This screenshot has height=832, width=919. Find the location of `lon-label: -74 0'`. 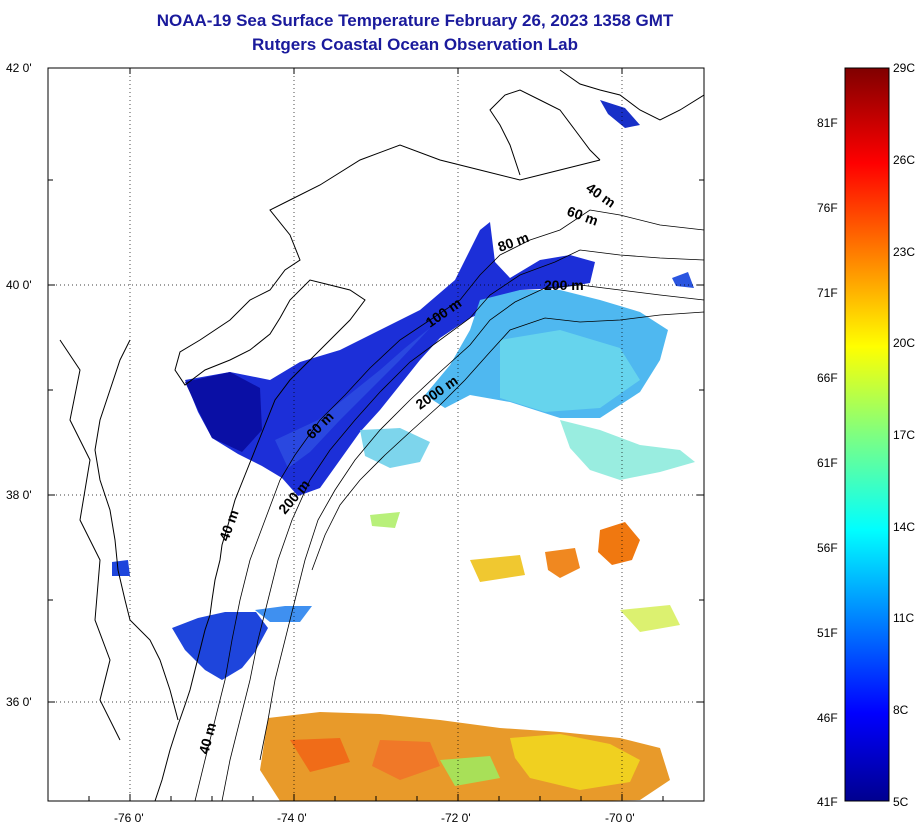

lon-label: -74 0' is located at coordinates (292, 818).